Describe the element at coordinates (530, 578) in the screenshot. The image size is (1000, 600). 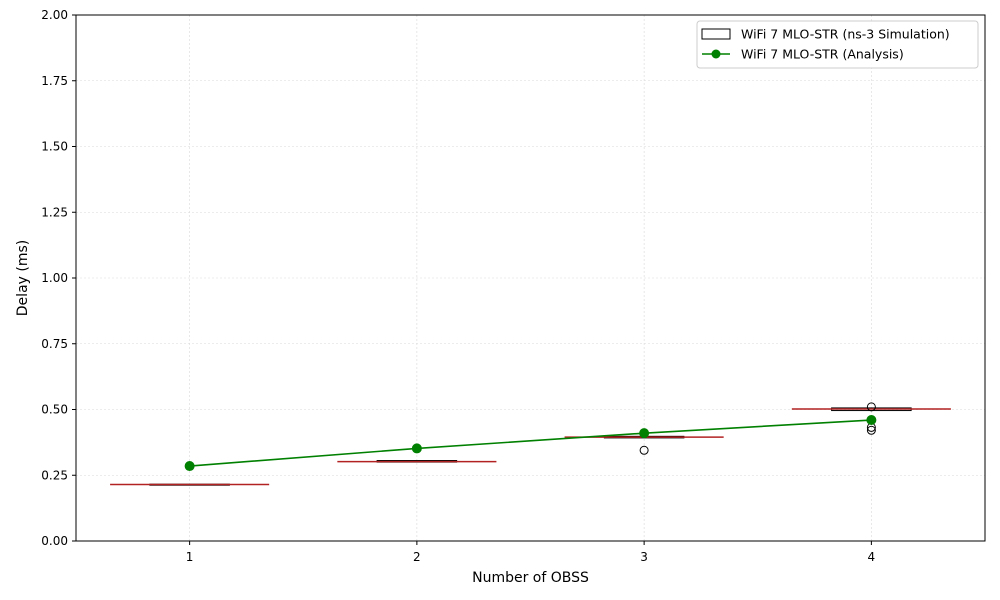
I see `x-axis-label: Number of OBSS` at that location.